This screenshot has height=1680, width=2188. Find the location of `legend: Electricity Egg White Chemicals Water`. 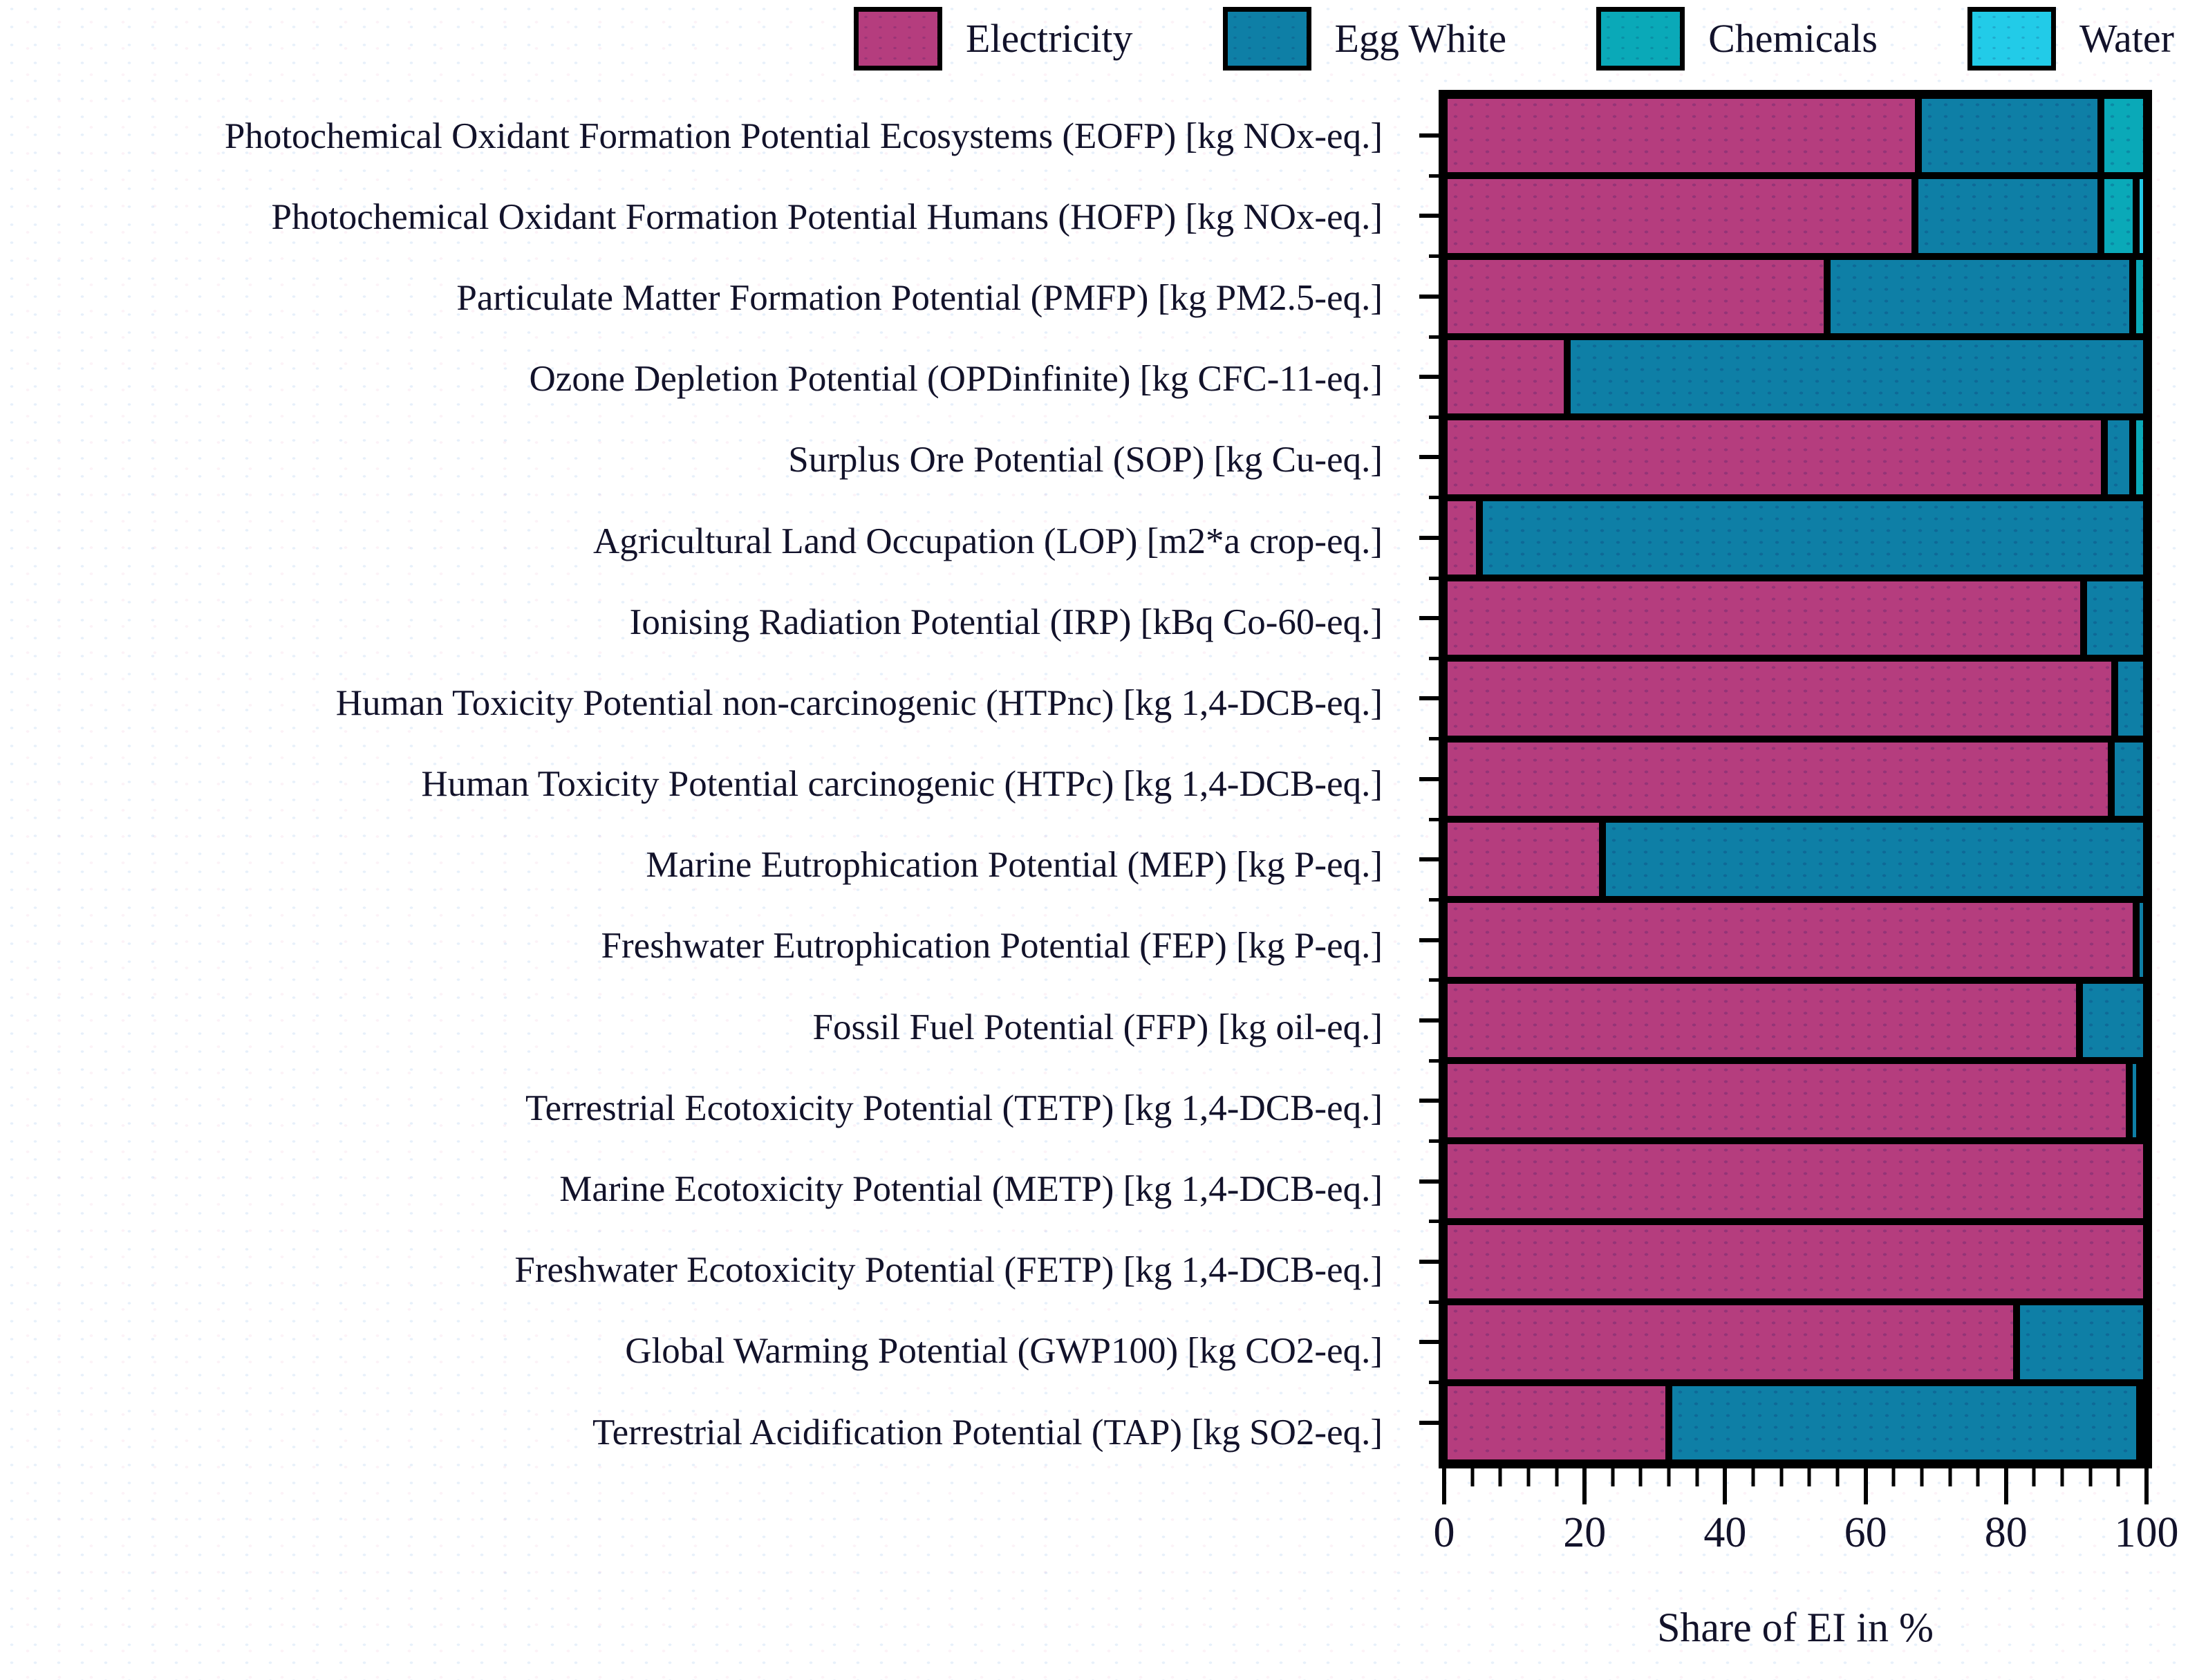

legend: Electricity Egg White Chemicals Water is located at coordinates (1514, 39).